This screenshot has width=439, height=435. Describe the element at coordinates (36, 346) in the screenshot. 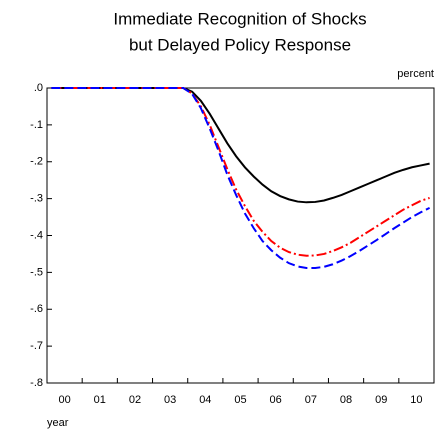

I see `y-tick-label: -.7` at that location.